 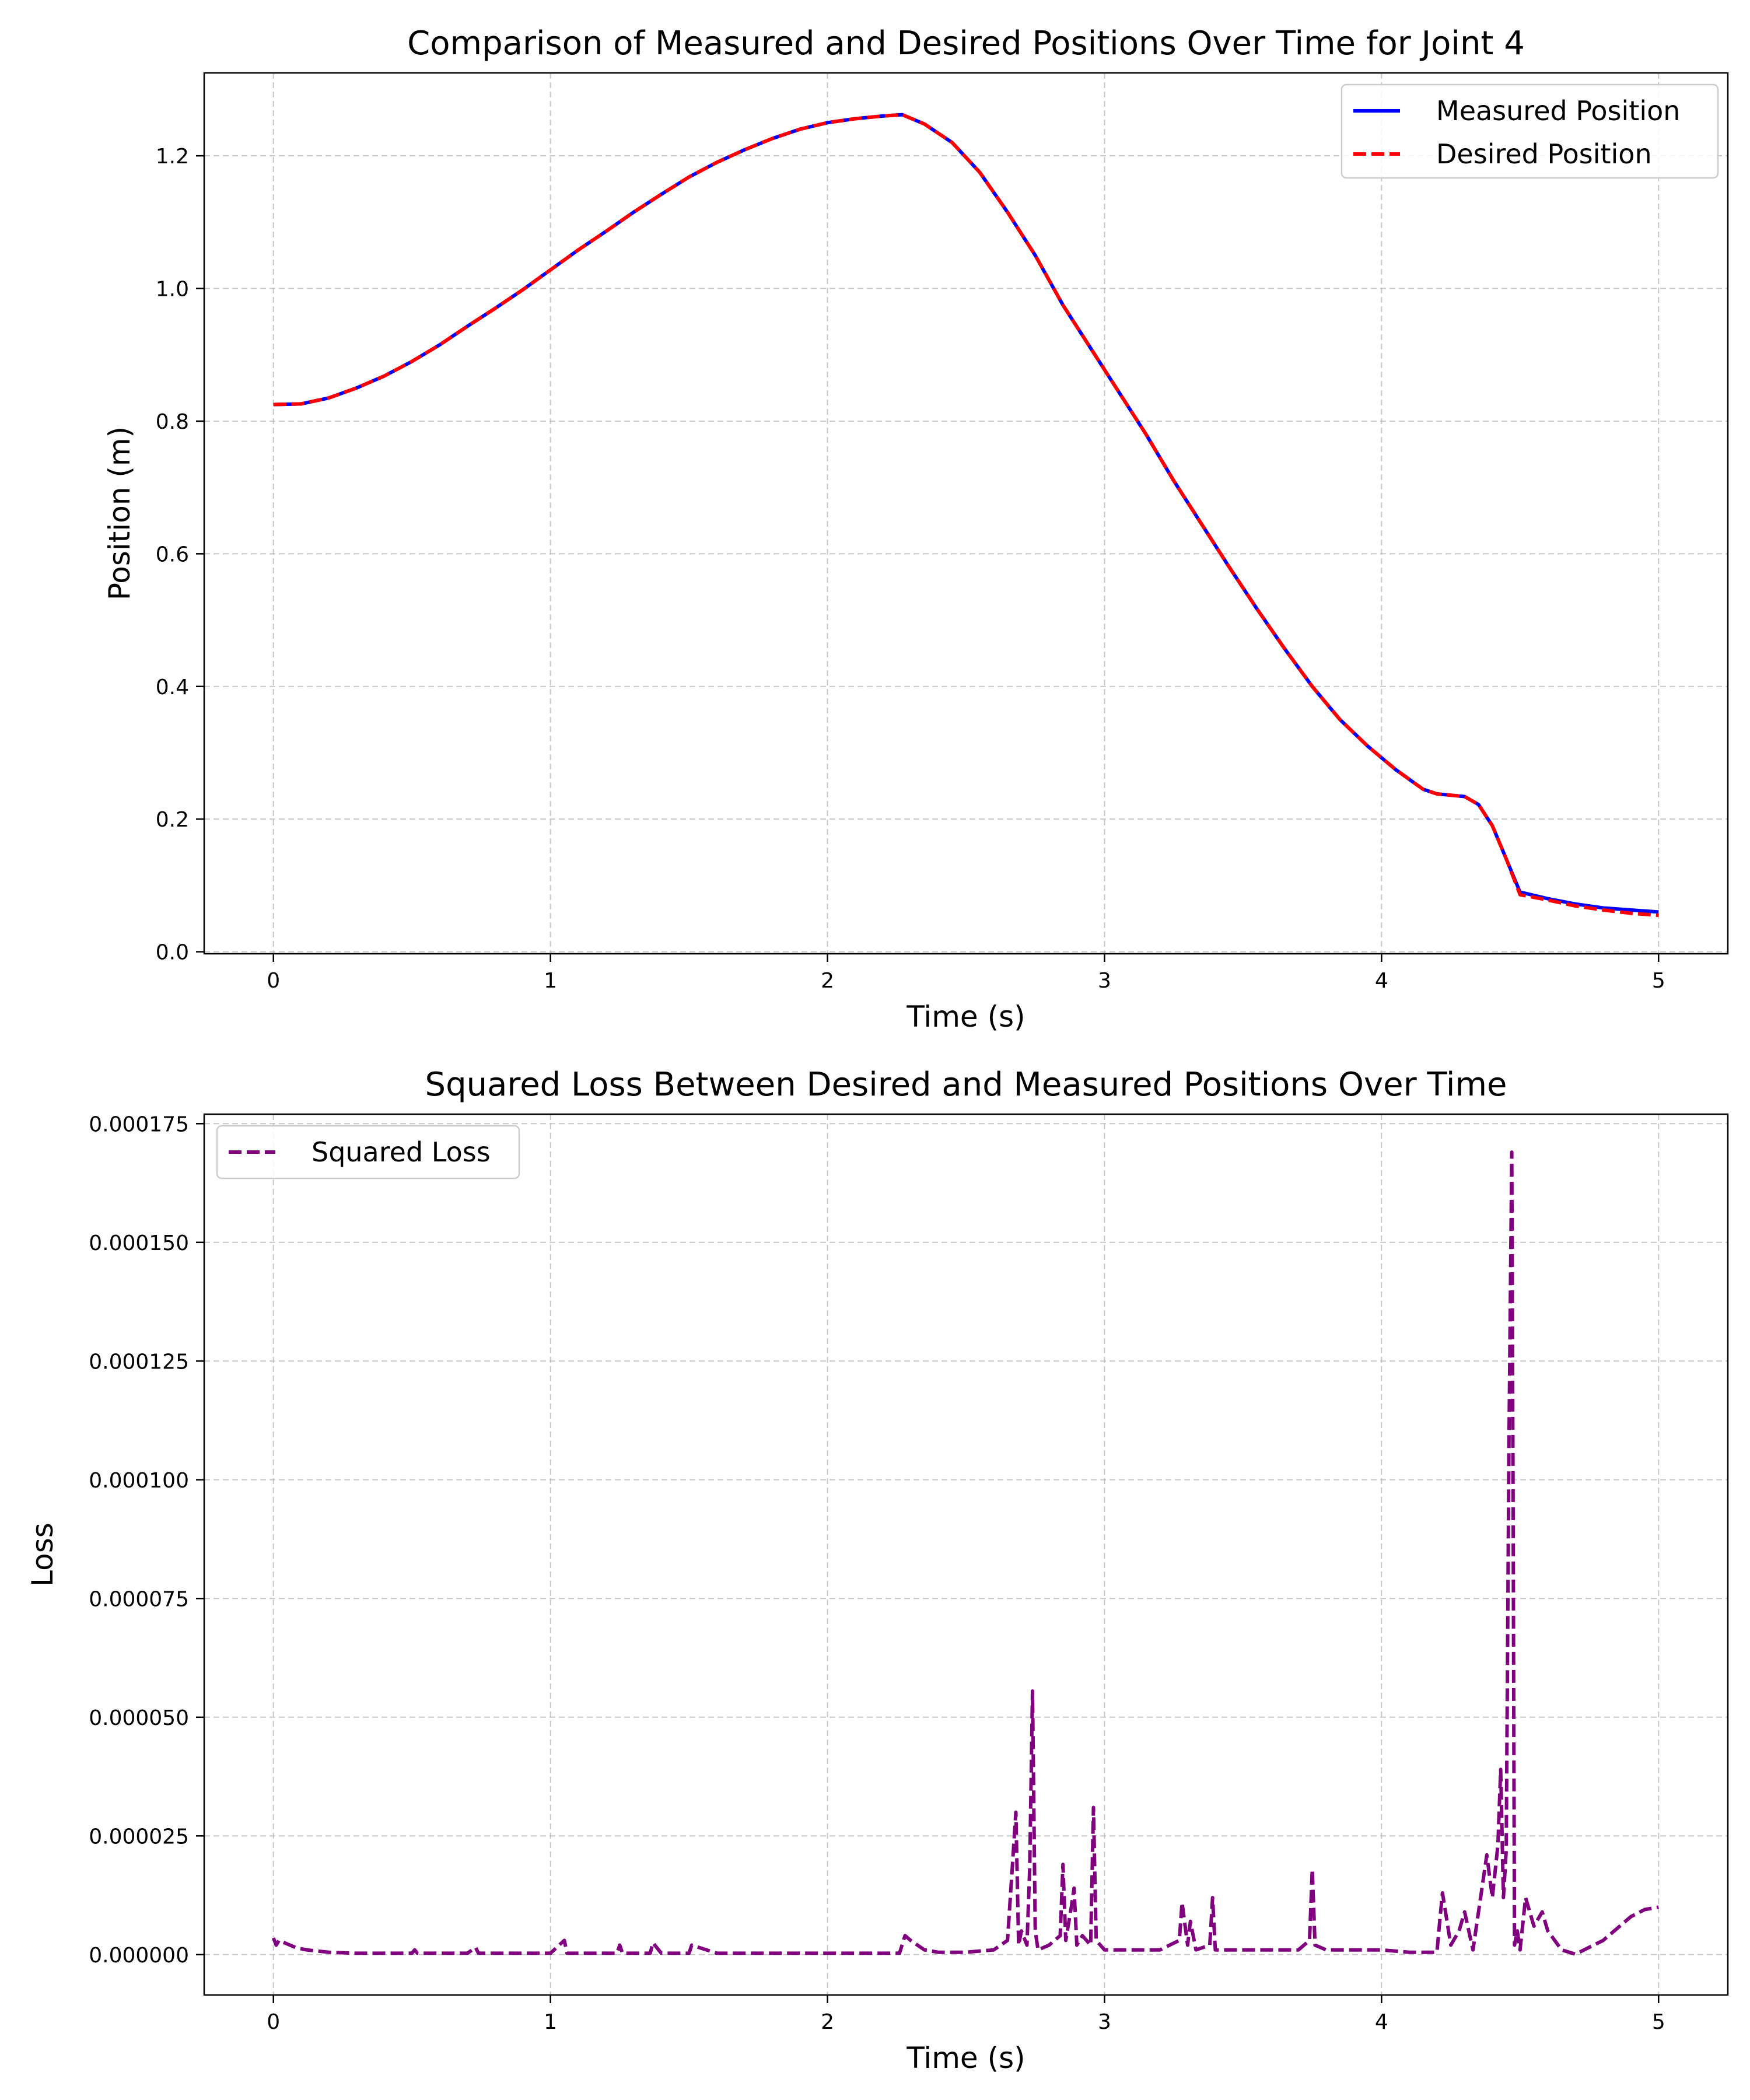 I want to click on position-chart-legend: Measured Position Desired Position, so click(x=1529, y=131).